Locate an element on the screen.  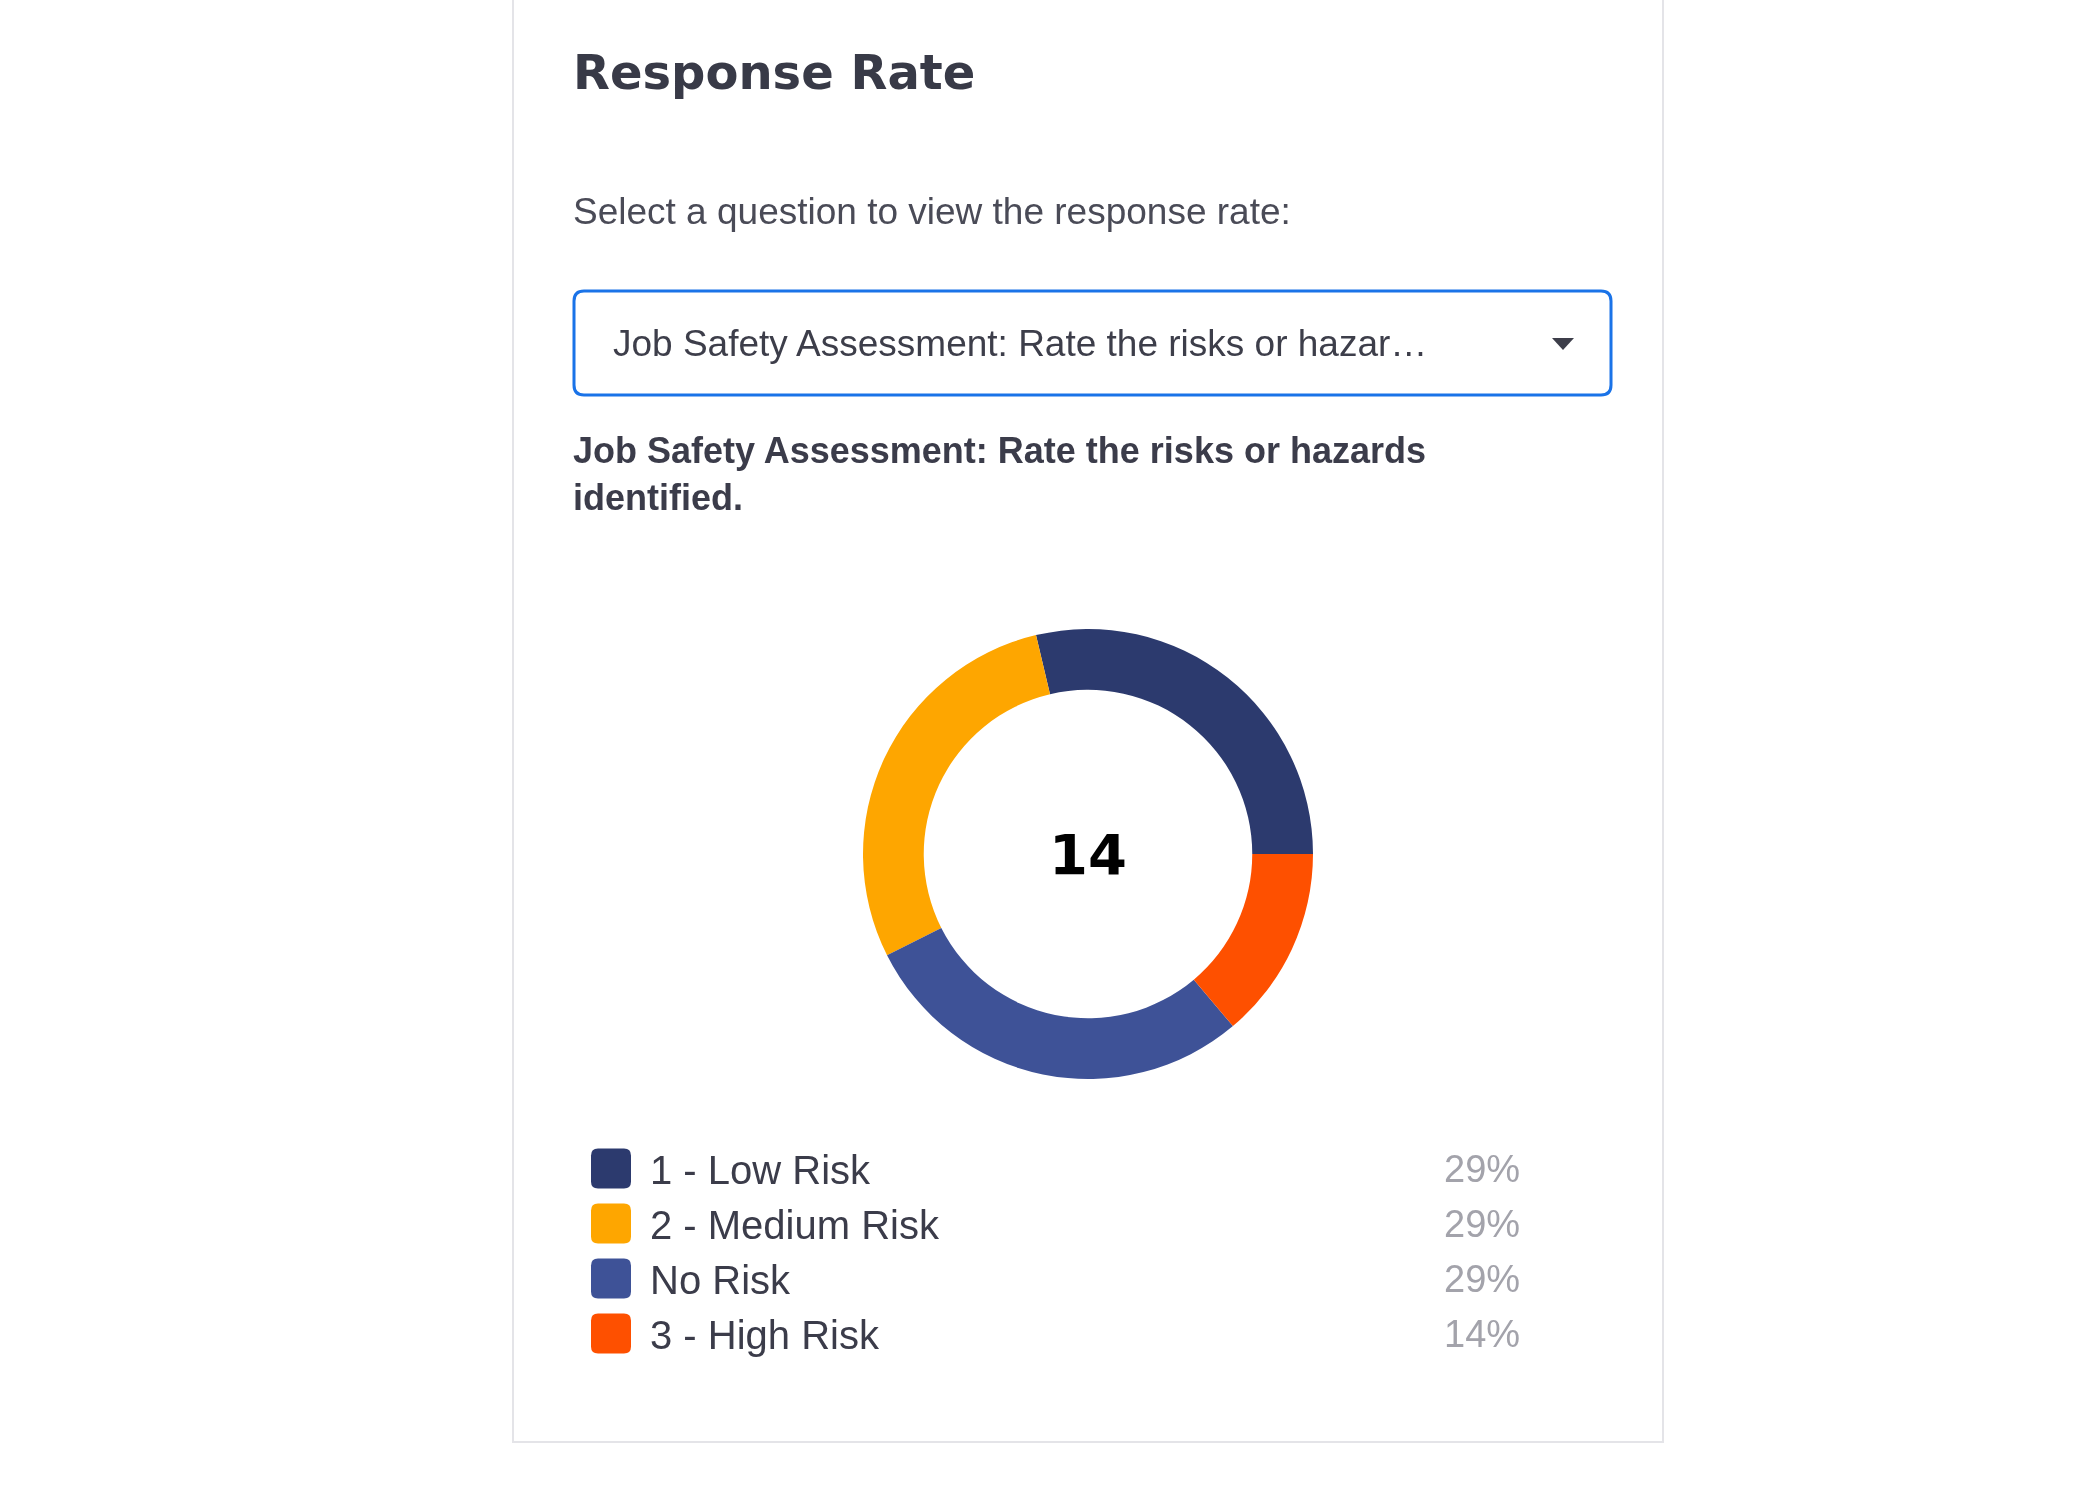
legend-label: No Risk is located at coordinates (721, 1280).